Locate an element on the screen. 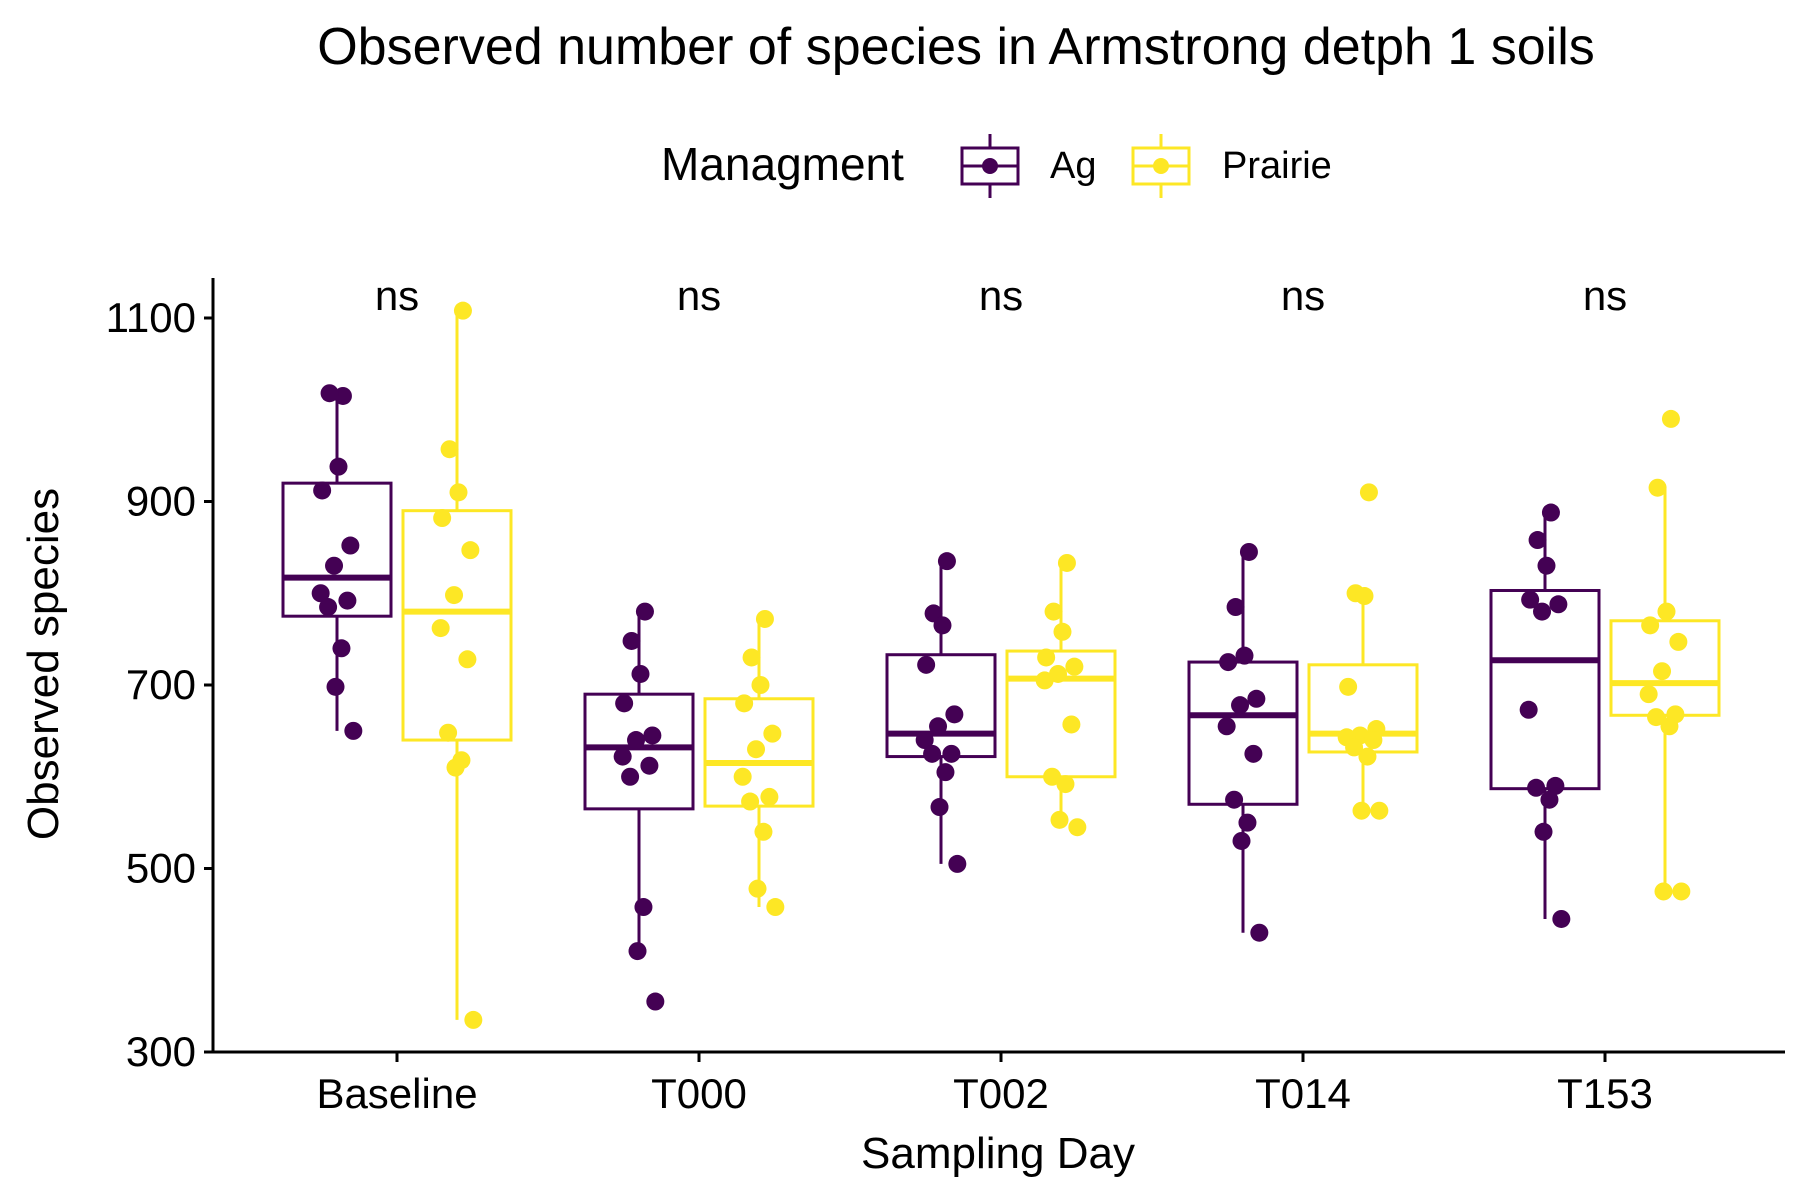  box-prairie-baseline is located at coordinates (457, 665).